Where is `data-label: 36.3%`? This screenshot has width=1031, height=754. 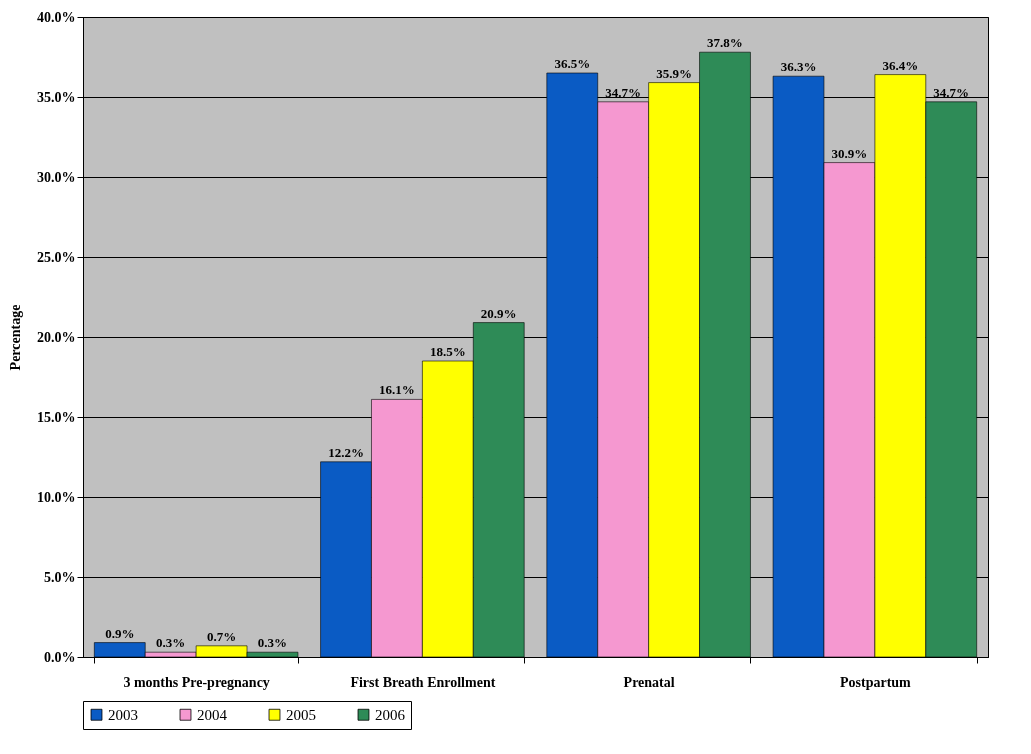 data-label: 36.3% is located at coordinates (798, 67).